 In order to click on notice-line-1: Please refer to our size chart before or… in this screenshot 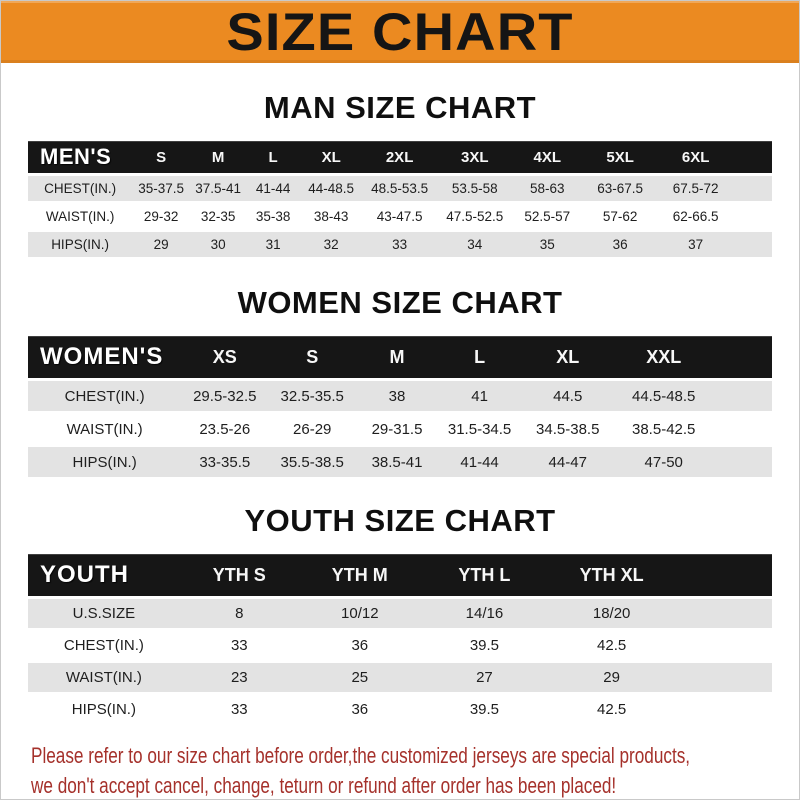, I will do `click(361, 755)`.